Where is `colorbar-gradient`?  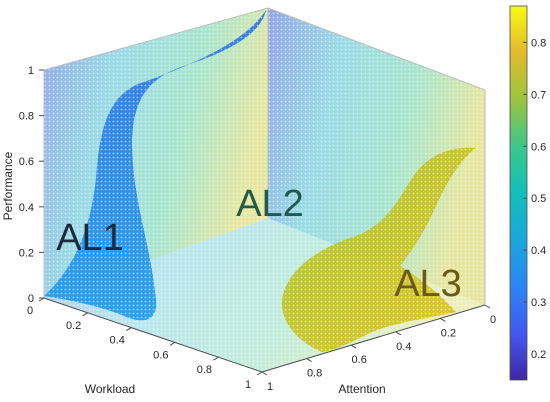 colorbar-gradient is located at coordinates (518, 193).